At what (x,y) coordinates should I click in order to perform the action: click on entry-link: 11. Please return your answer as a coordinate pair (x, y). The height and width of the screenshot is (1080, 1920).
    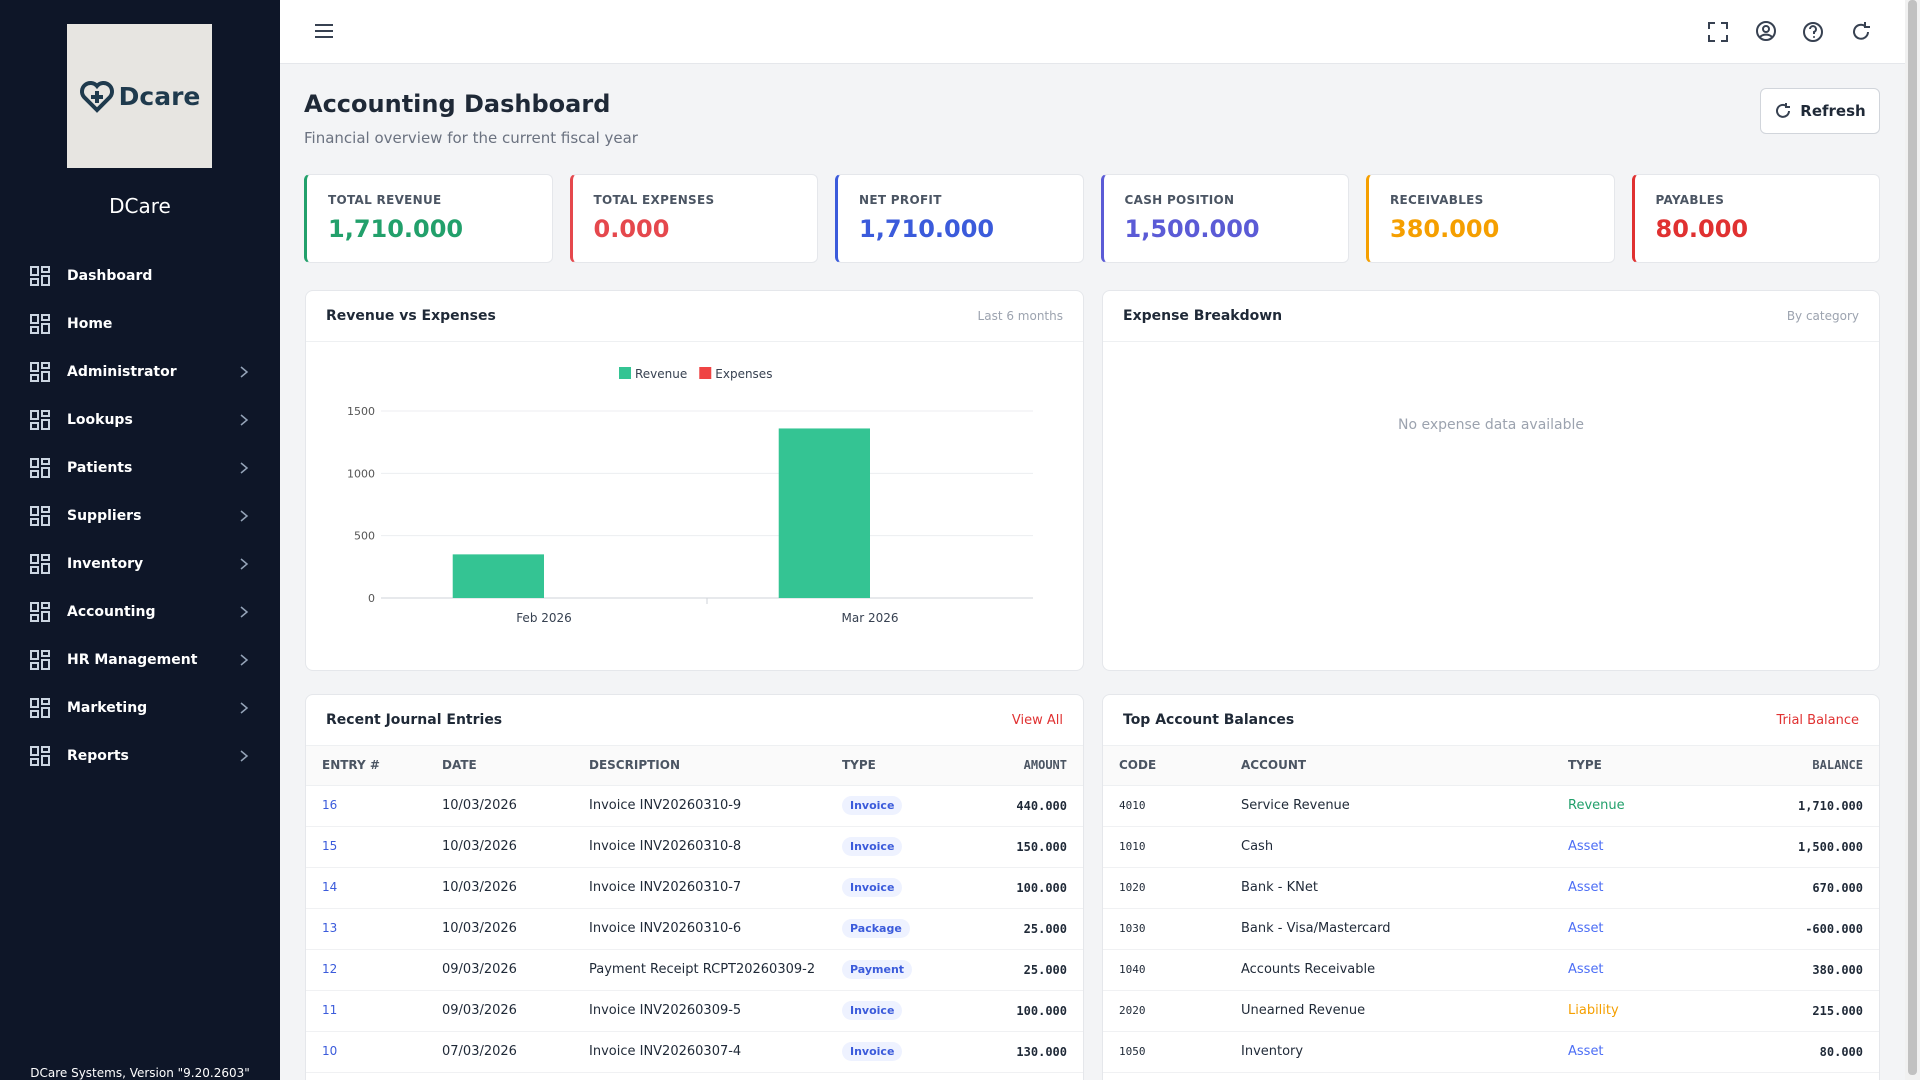
    Looking at the image, I should click on (329, 1010).